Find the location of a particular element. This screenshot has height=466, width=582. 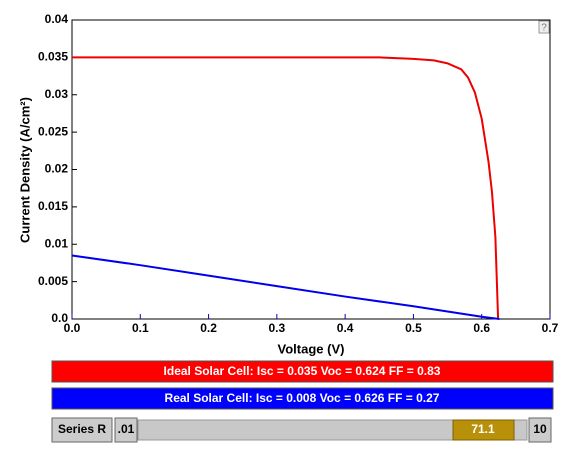

x-axis-title: Voltage (V) is located at coordinates (311, 348).